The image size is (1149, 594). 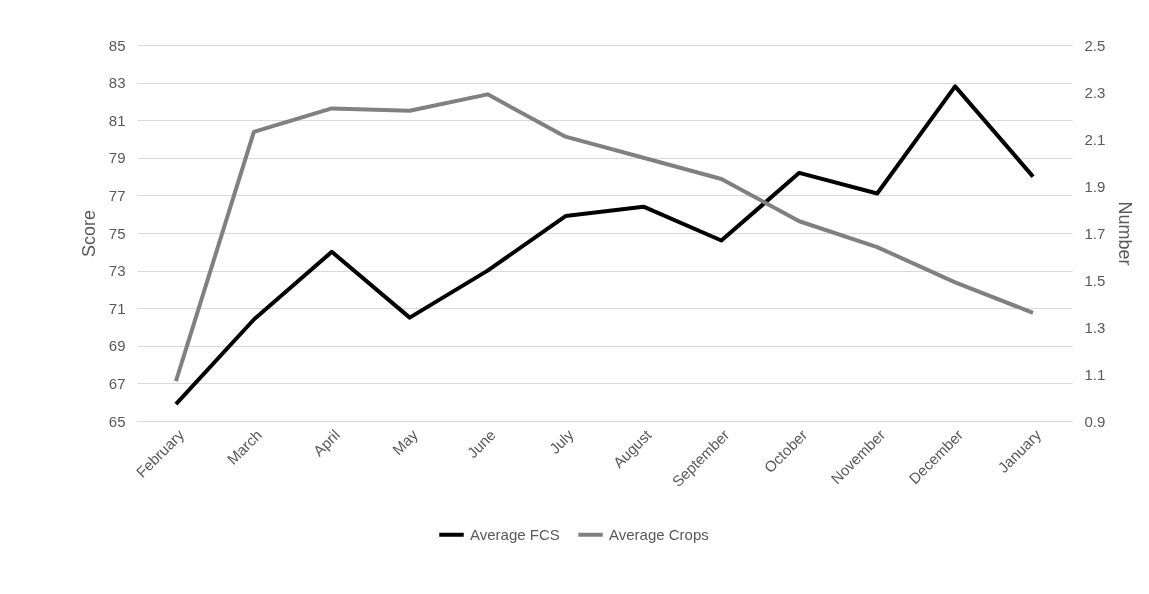 What do you see at coordinates (117, 195) in the screenshot?
I see `y-tick-label: 77` at bounding box center [117, 195].